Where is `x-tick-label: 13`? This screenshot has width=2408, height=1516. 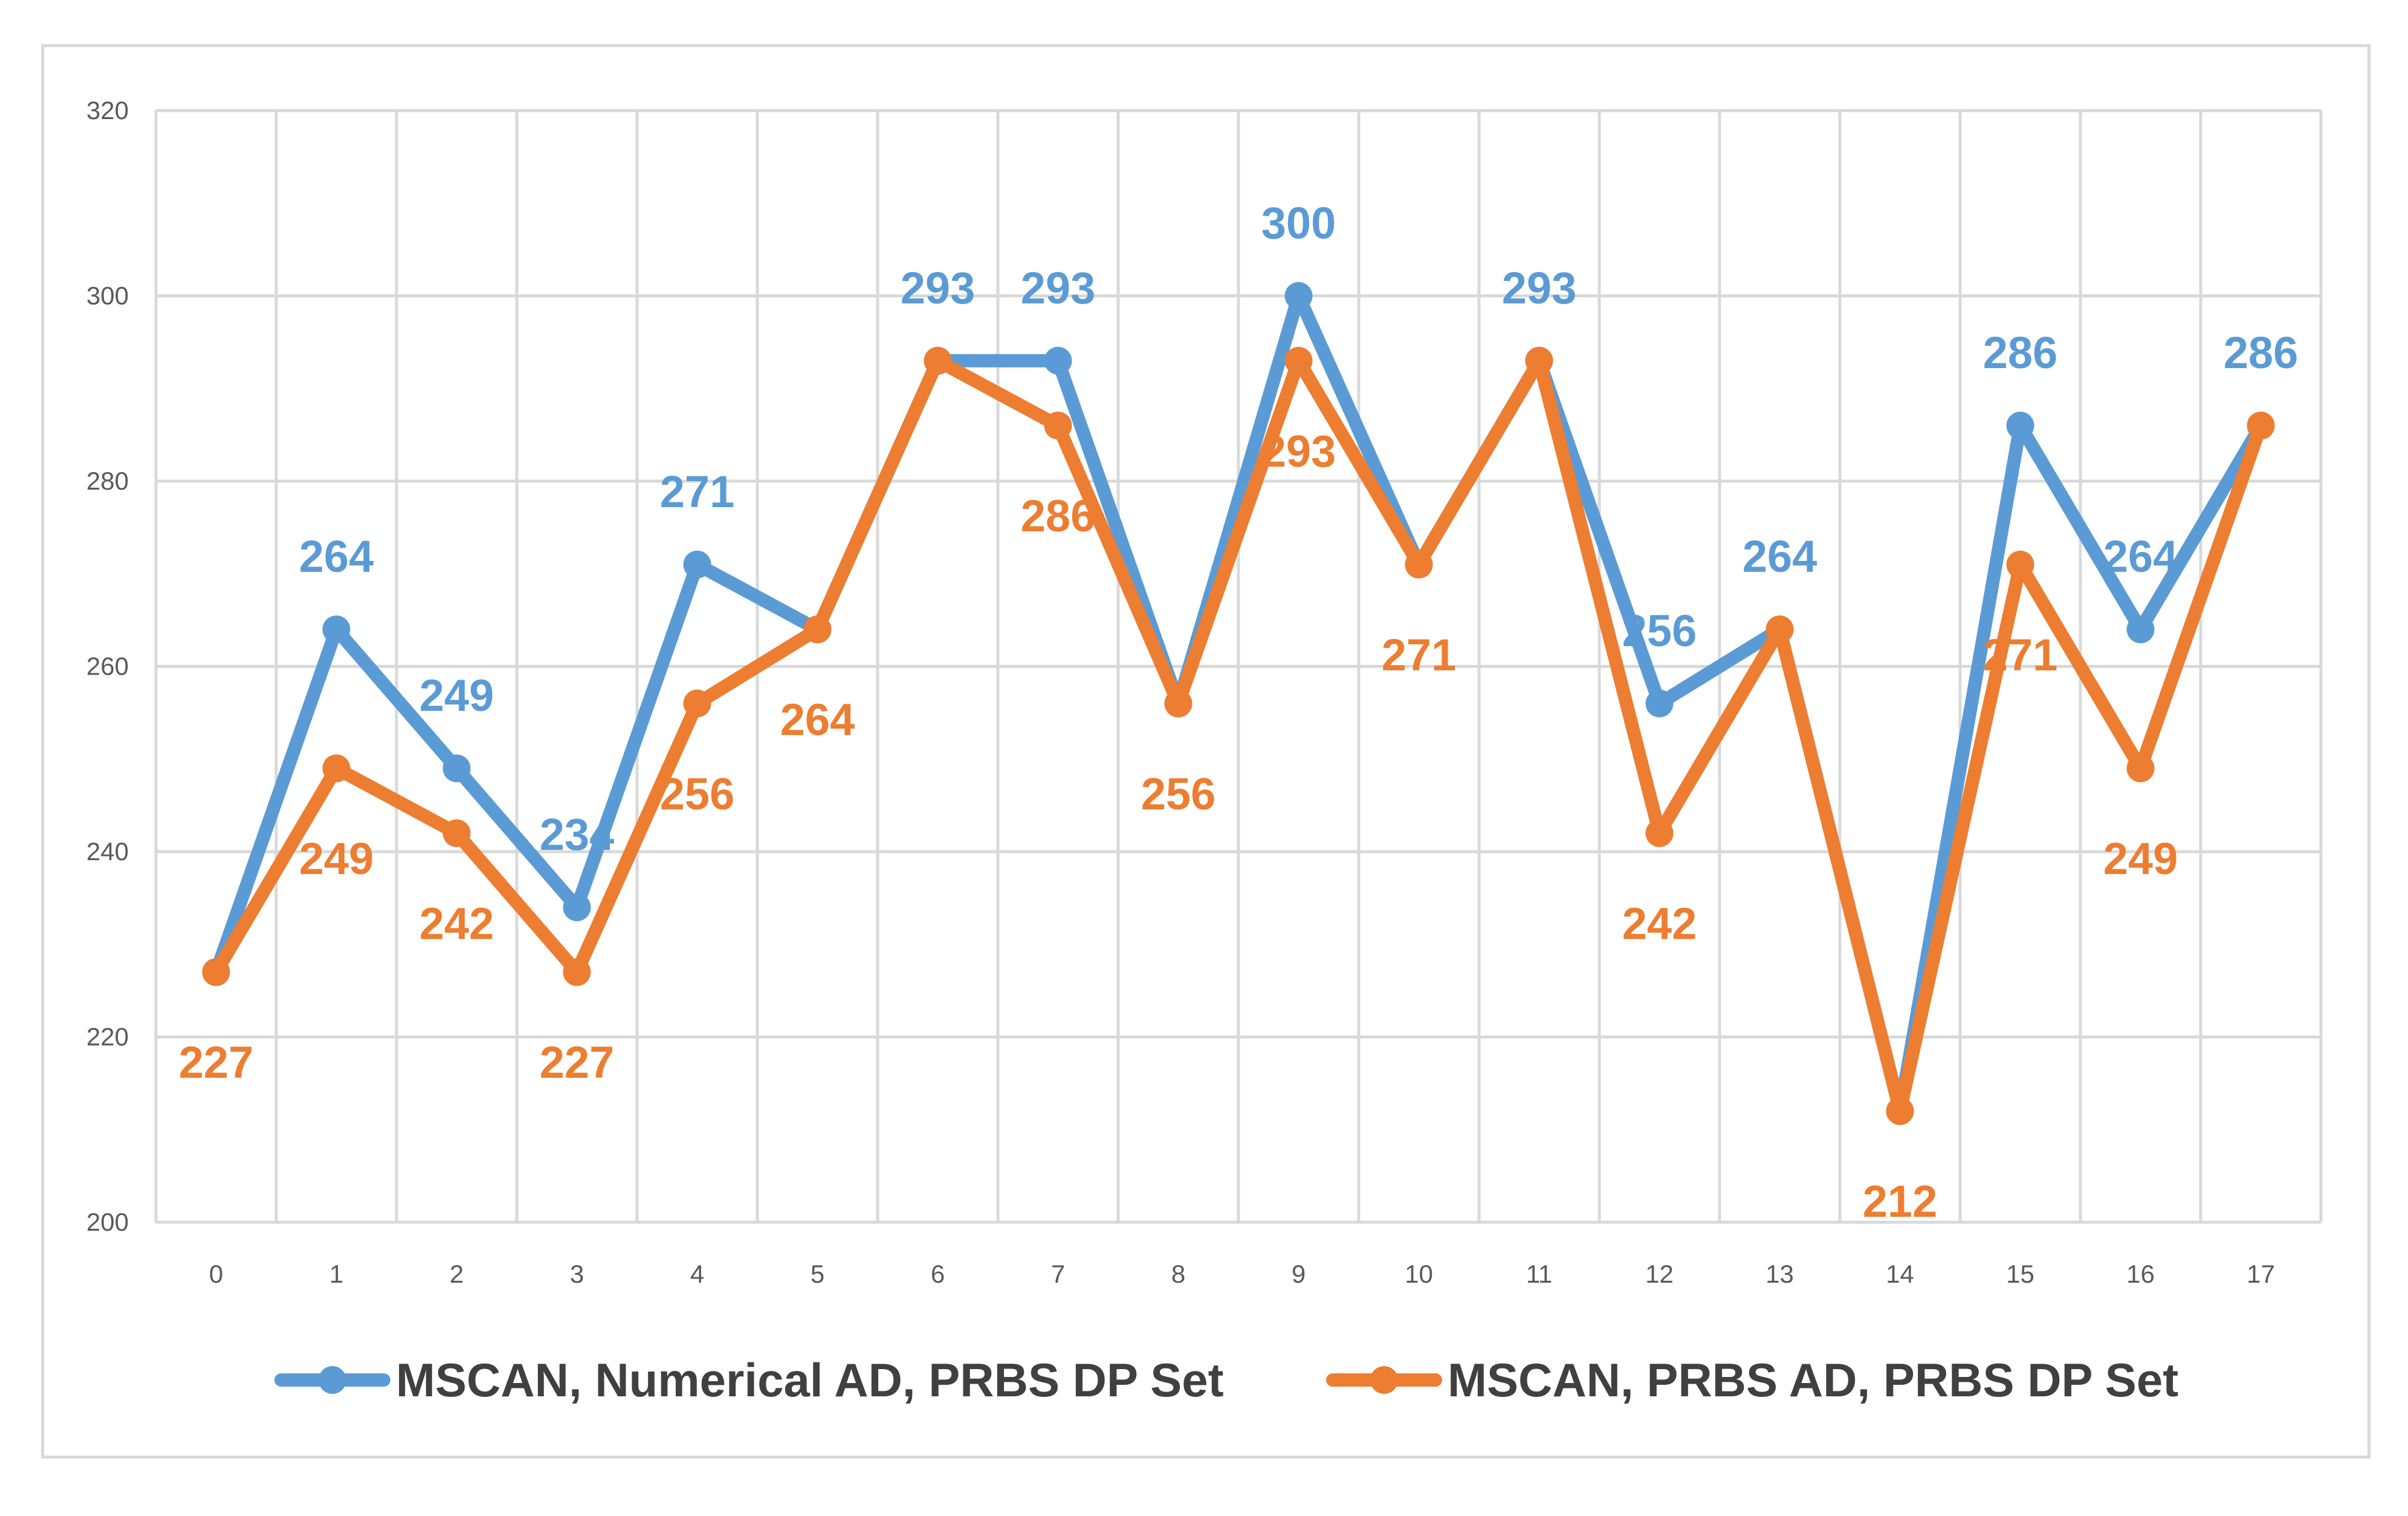
x-tick-label: 13 is located at coordinates (1780, 1274).